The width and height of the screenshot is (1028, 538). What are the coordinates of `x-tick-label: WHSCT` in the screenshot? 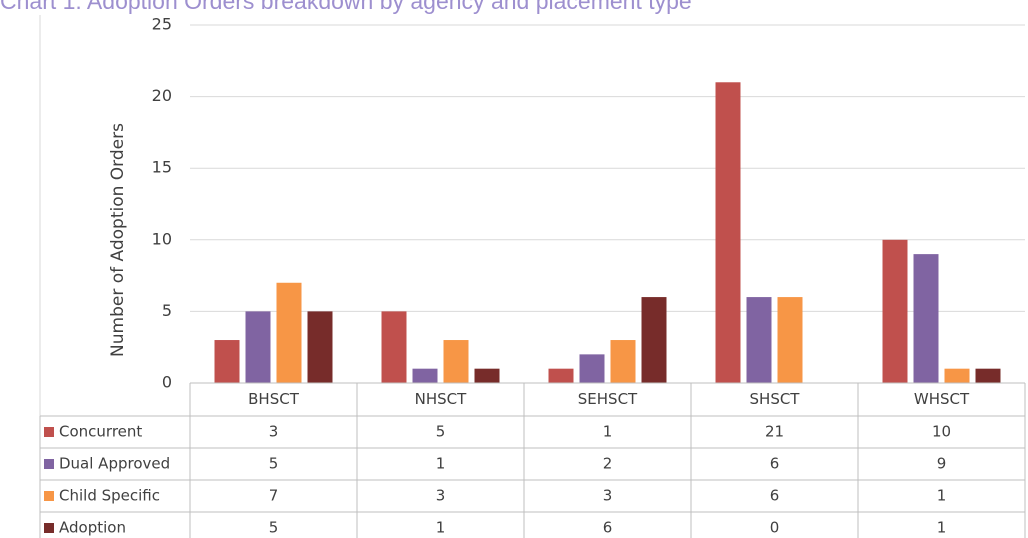 It's located at (942, 399).